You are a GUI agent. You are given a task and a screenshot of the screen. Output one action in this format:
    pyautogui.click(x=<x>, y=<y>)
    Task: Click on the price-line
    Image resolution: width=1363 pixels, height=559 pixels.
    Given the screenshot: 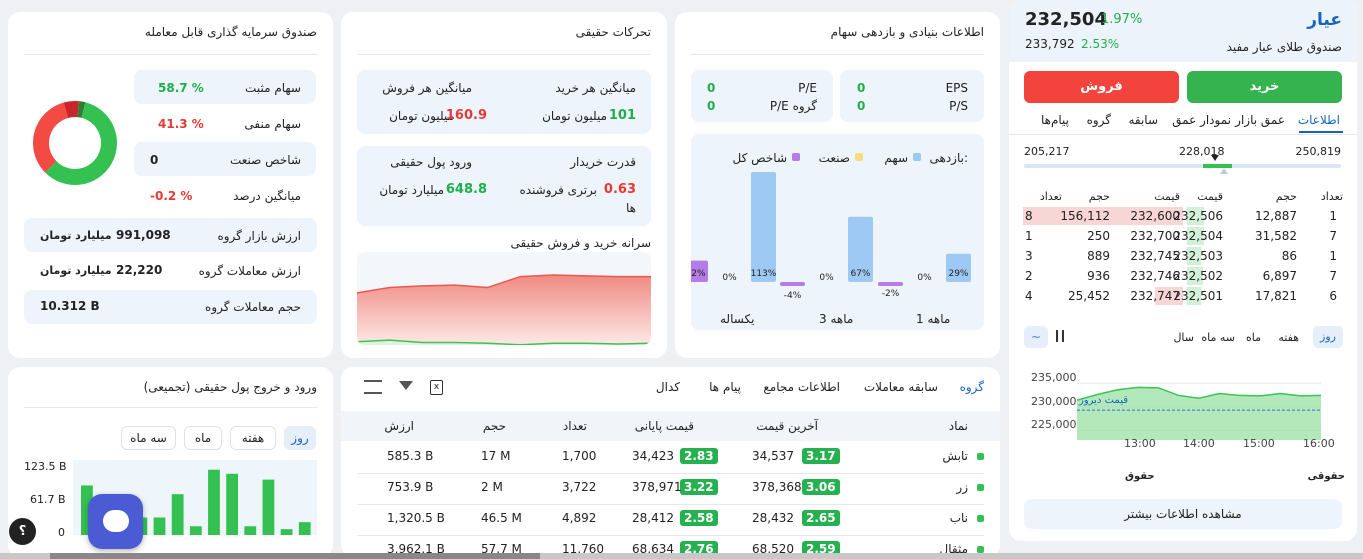 What is the action you would take?
    pyautogui.click(x=1199, y=393)
    